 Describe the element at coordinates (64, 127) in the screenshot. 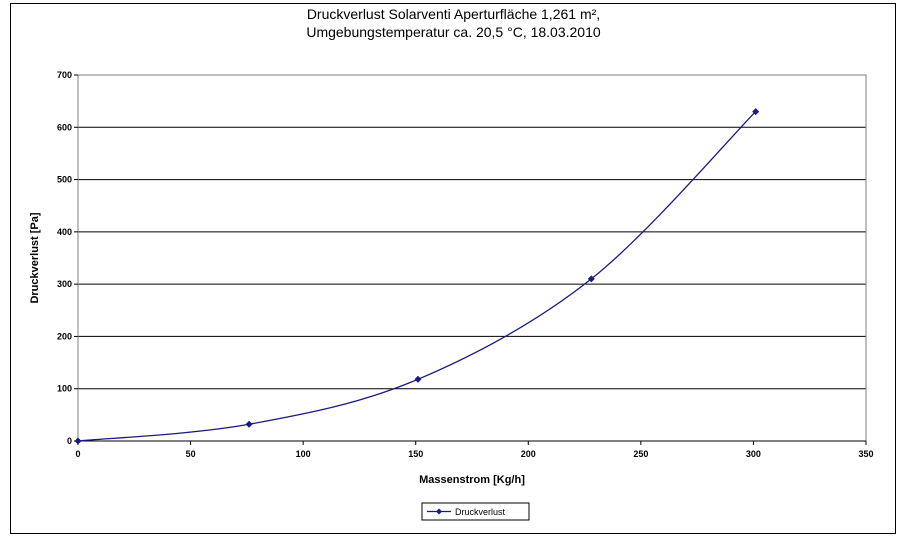

I see `y-tick-label-600: 600` at that location.